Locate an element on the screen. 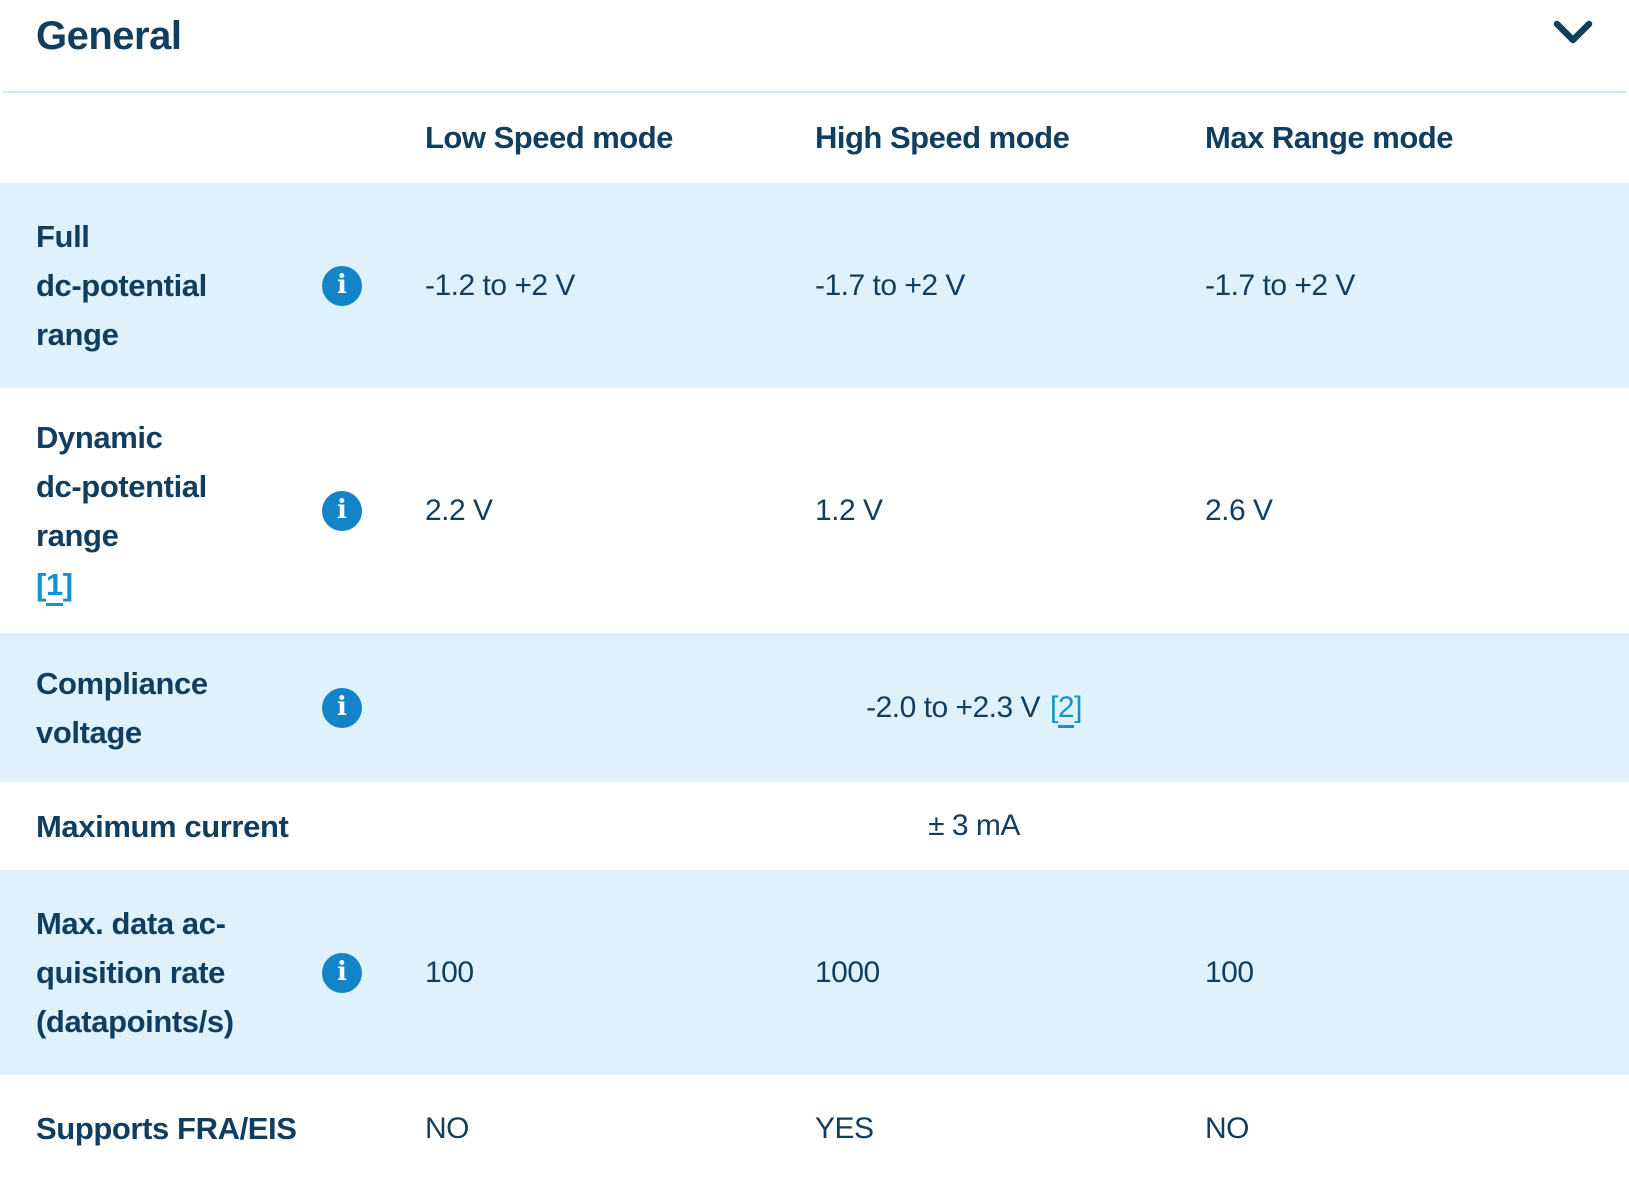 This screenshot has height=1182, width=1629. value-low-speed: NO is located at coordinates (447, 1128).